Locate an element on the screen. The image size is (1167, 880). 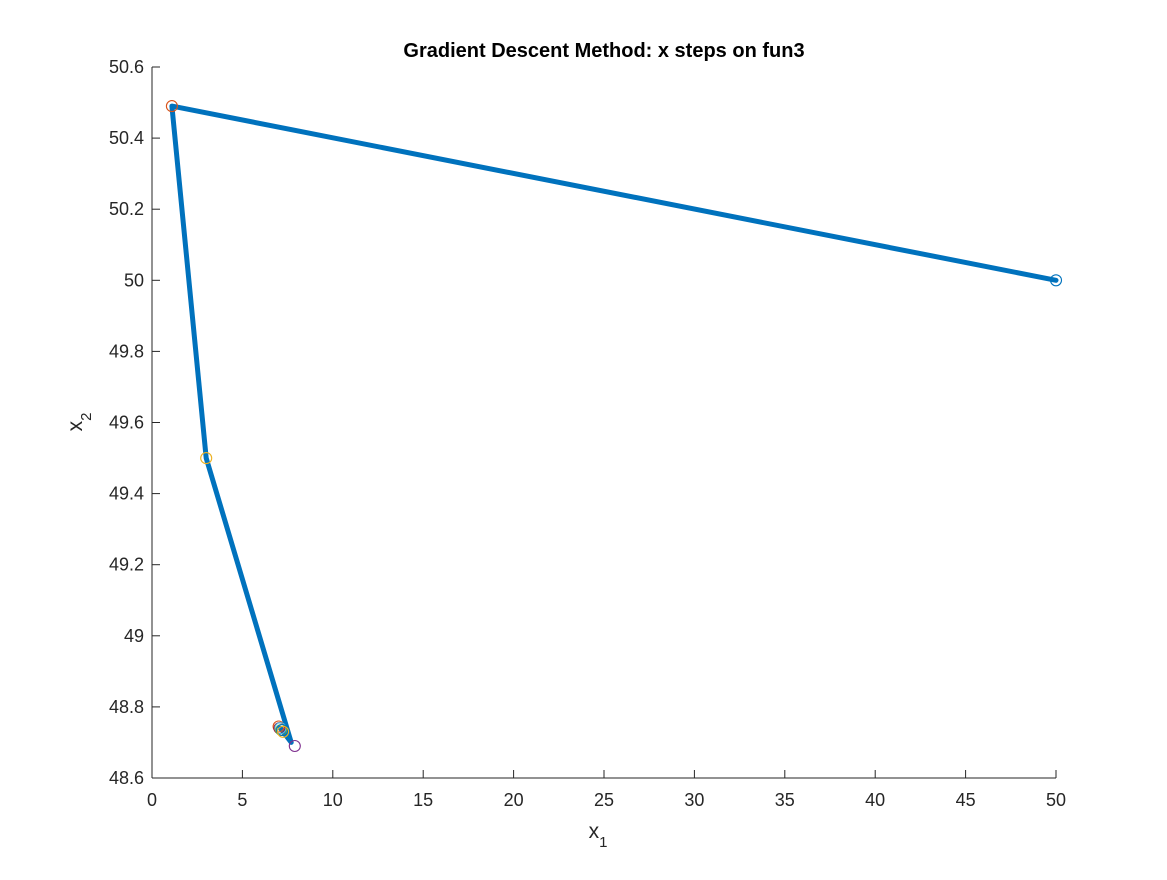
y-tick-label: 48.8 is located at coordinates (126, 707).